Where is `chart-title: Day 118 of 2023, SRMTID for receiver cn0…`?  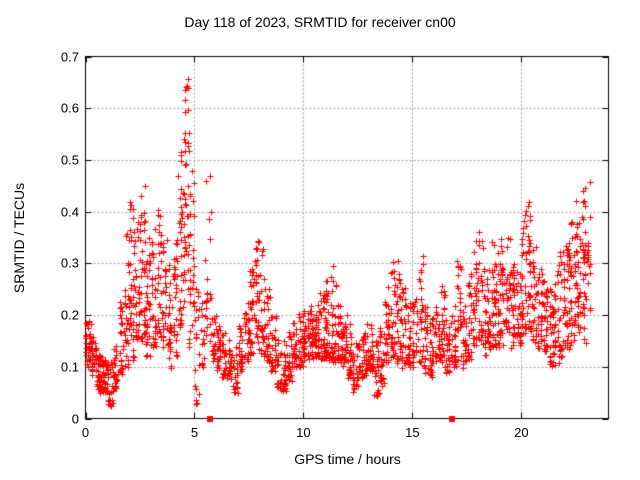 chart-title: Day 118 of 2023, SRMTID for receiver cn0… is located at coordinates (320, 22).